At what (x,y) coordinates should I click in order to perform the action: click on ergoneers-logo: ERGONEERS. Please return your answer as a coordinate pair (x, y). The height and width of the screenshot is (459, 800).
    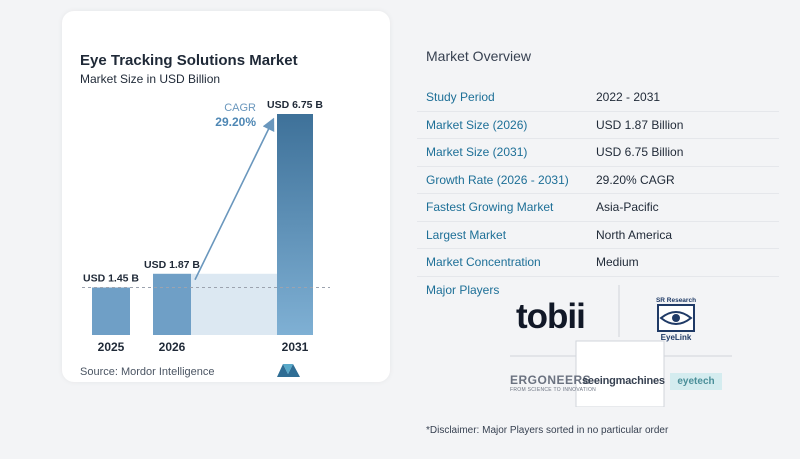
    Looking at the image, I should click on (551, 380).